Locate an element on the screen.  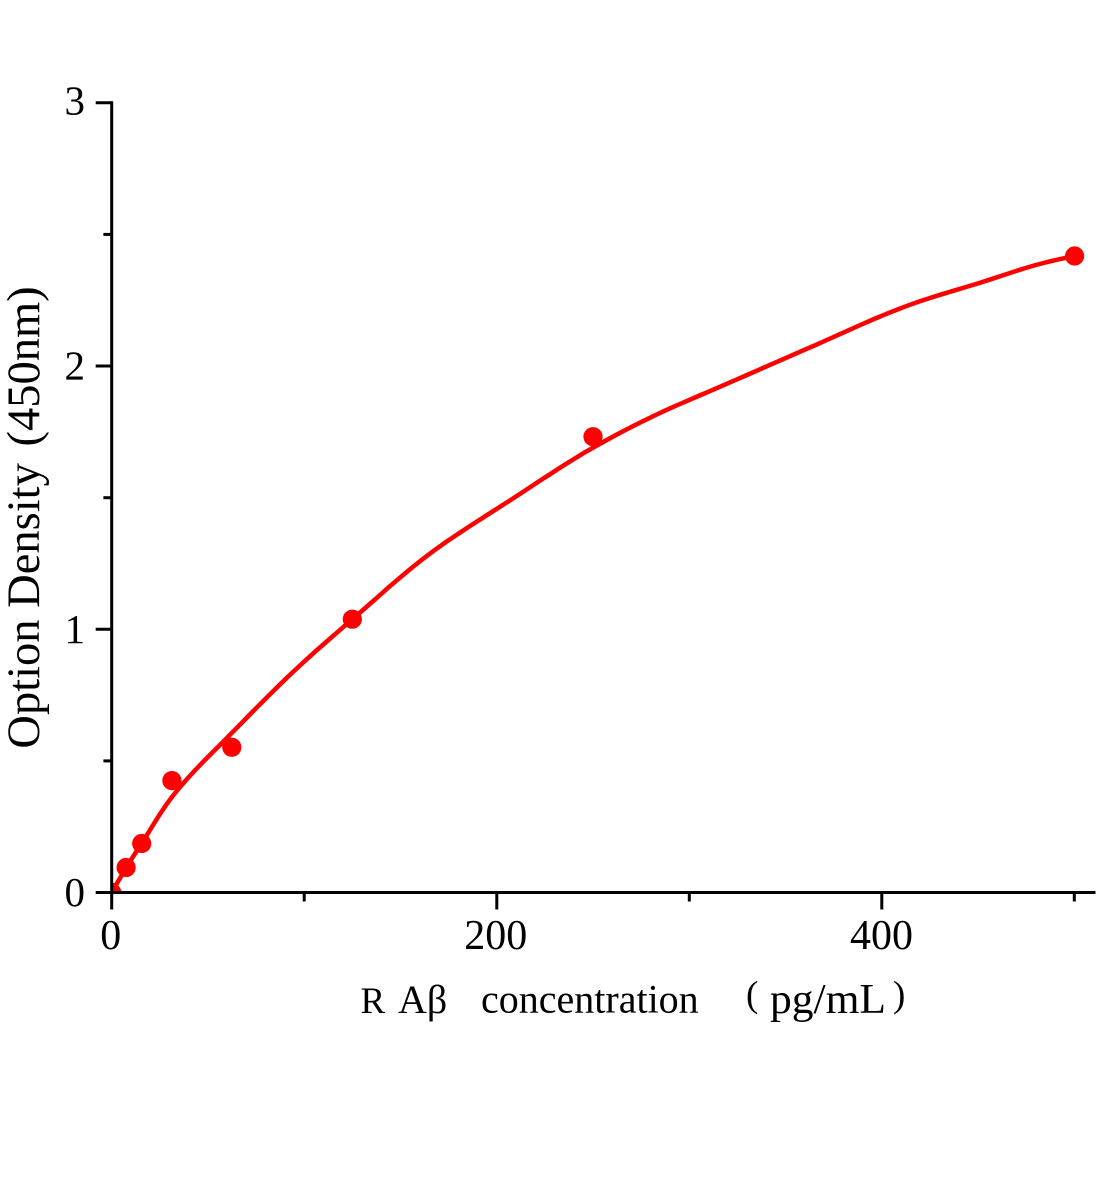
svg-text: R is located at coordinates (373, 1001).